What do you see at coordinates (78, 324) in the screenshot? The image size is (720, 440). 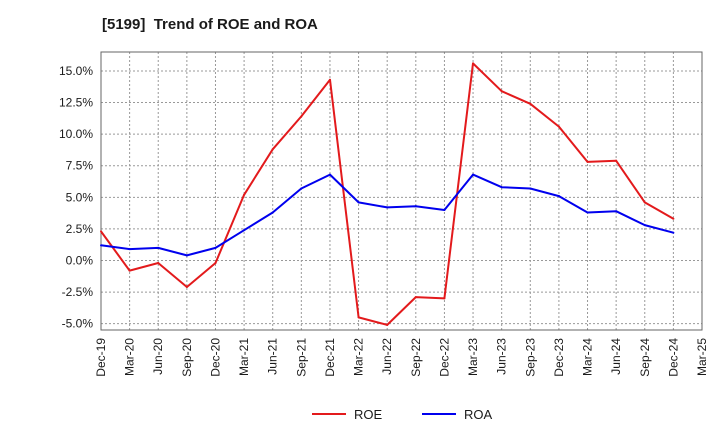 I see `y-tick-label: -5.0%` at bounding box center [78, 324].